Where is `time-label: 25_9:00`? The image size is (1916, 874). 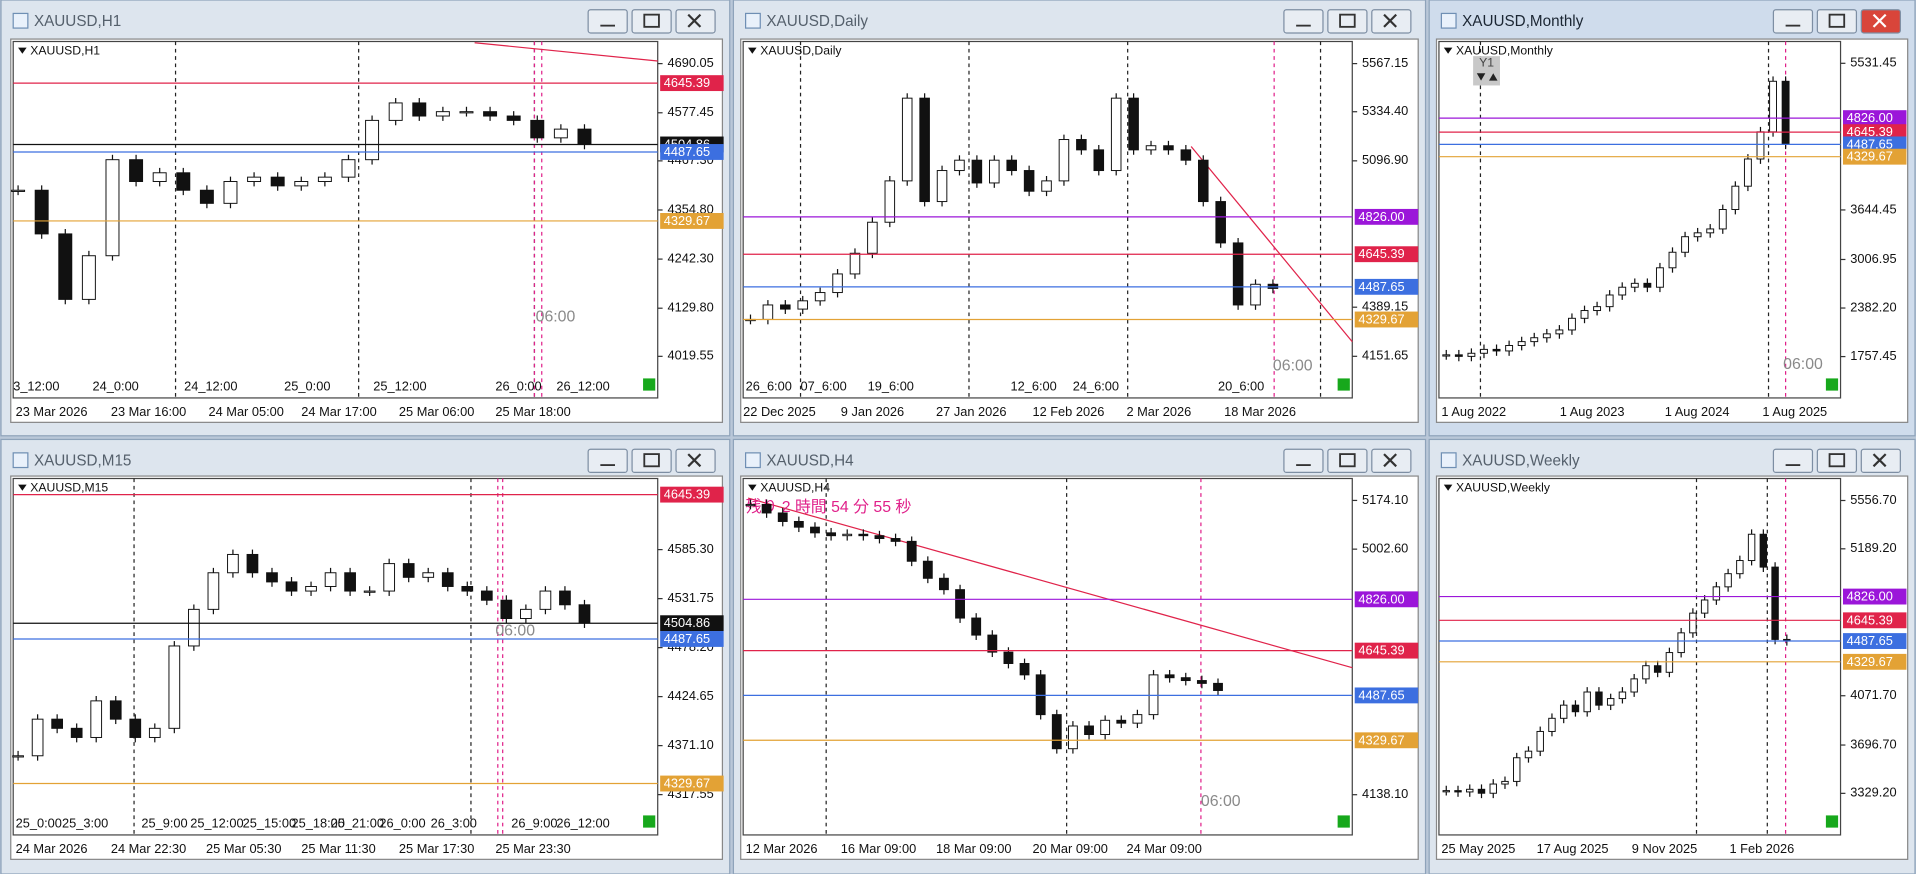 time-label: 25_9:00 is located at coordinates (164, 822).